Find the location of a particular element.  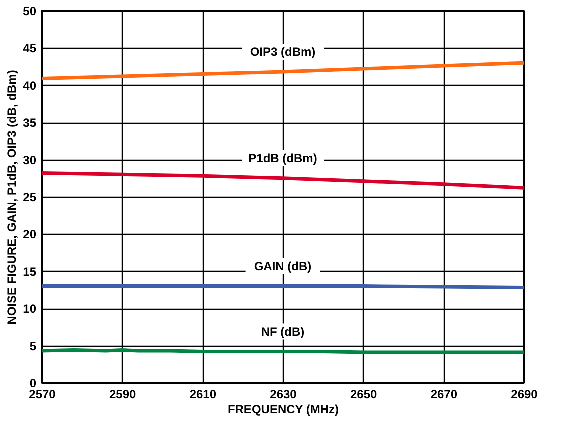

y-tick-label: 50 is located at coordinates (30, 11).